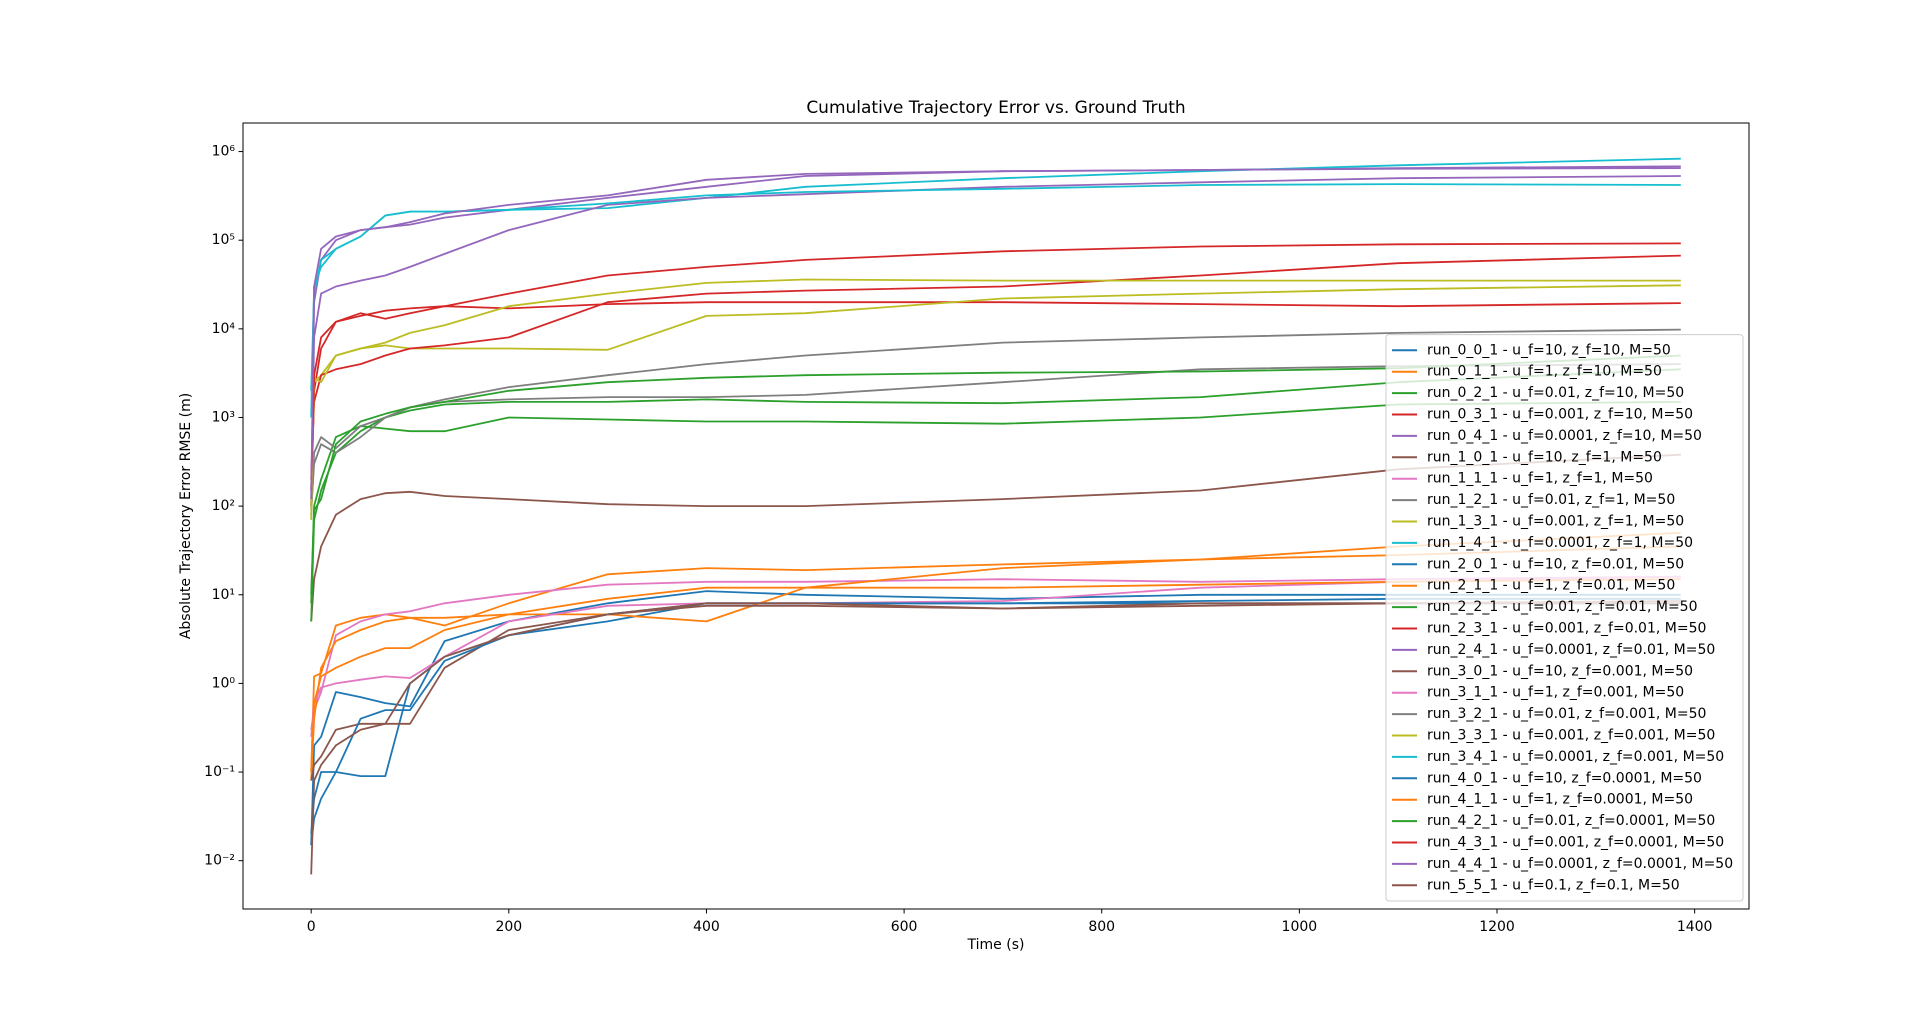 The width and height of the screenshot is (1920, 1009). Describe the element at coordinates (1497, 927) in the screenshot. I see `x-tick-label: 1200` at that location.